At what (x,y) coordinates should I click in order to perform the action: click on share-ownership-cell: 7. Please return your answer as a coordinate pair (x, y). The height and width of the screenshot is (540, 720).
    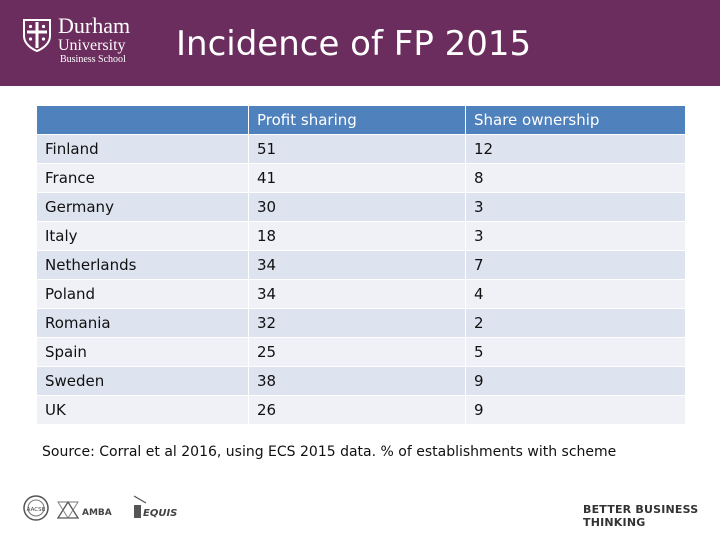
    Looking at the image, I should click on (575, 265).